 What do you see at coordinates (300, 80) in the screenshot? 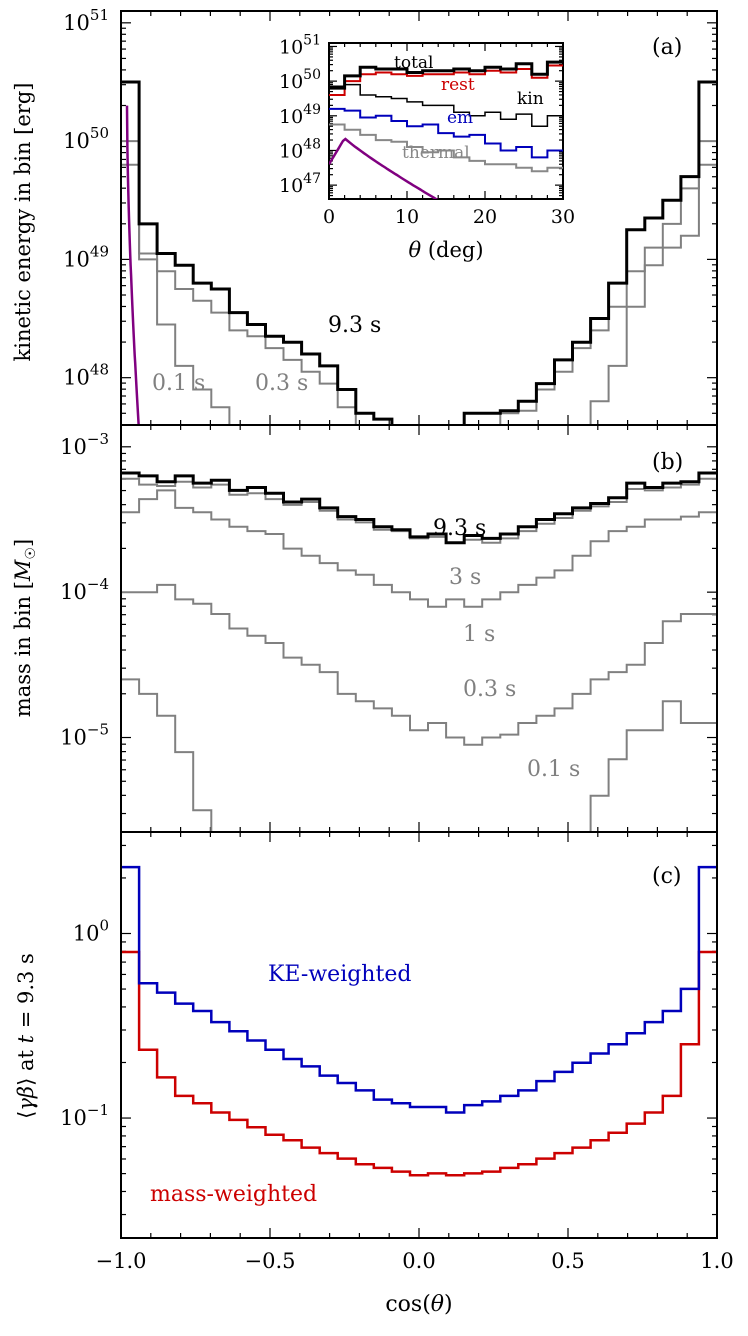
I see `inset-y-tick-label: 1050` at bounding box center [300, 80].